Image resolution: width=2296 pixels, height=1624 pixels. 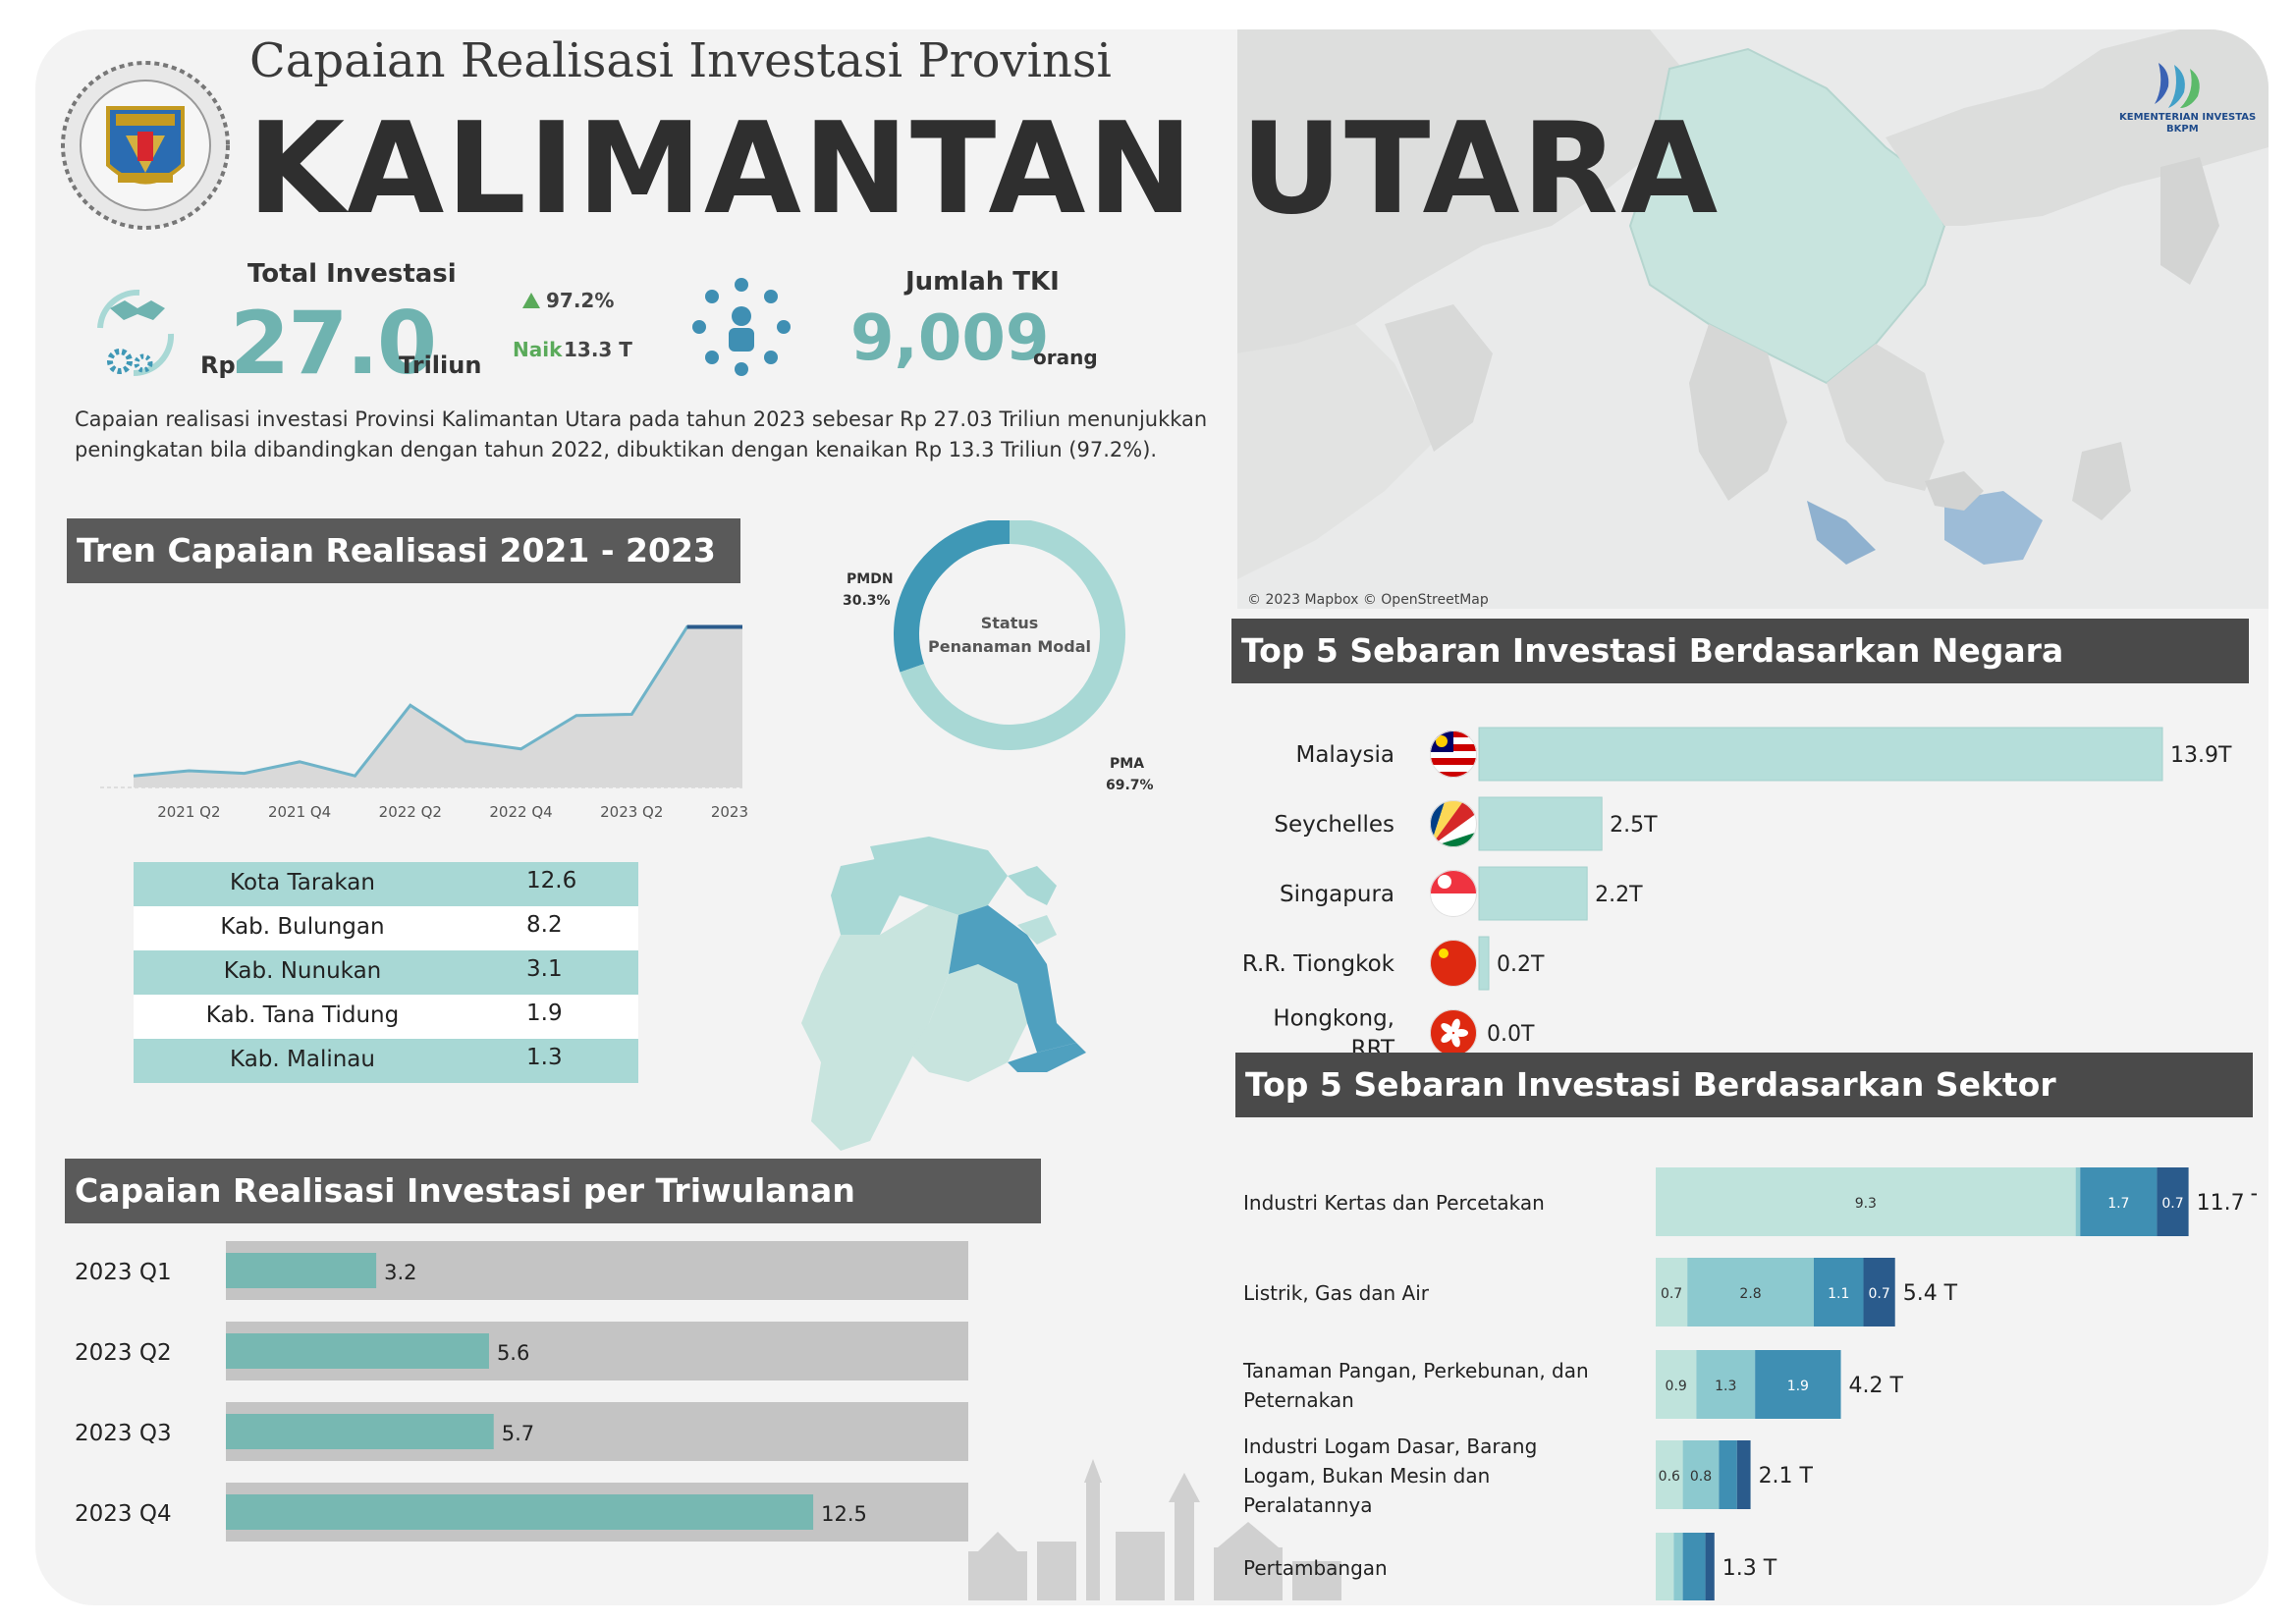 I want to click on tki-unit: orang, so click(x=1065, y=357).